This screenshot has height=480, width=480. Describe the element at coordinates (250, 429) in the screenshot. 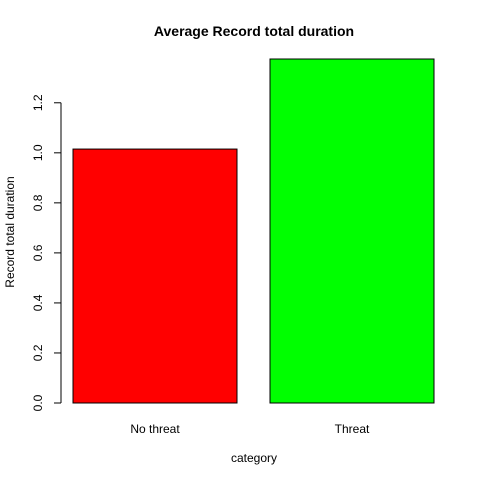

I see `x-category-labels: No threat Threat` at that location.